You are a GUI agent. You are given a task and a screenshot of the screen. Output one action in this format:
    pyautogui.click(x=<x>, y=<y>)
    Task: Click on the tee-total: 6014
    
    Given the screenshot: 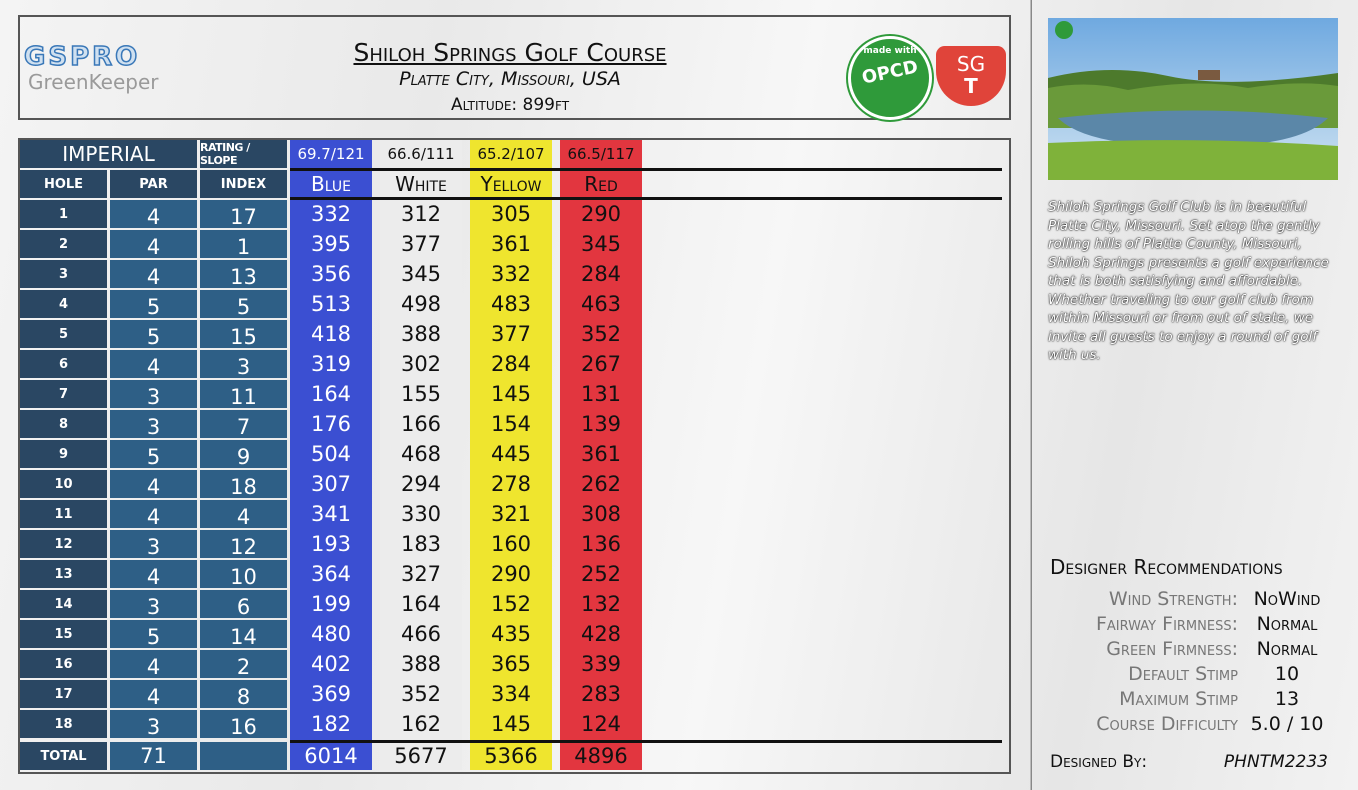 What is the action you would take?
    pyautogui.click(x=331, y=756)
    